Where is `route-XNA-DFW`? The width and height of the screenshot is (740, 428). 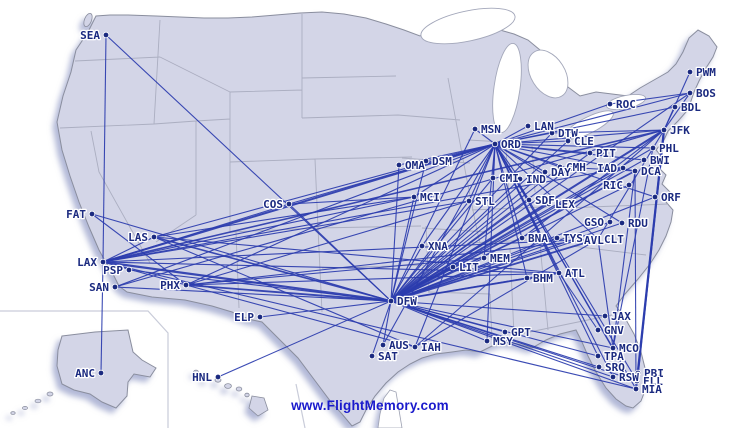
route-XNA-DFW is located at coordinates (406, 273).